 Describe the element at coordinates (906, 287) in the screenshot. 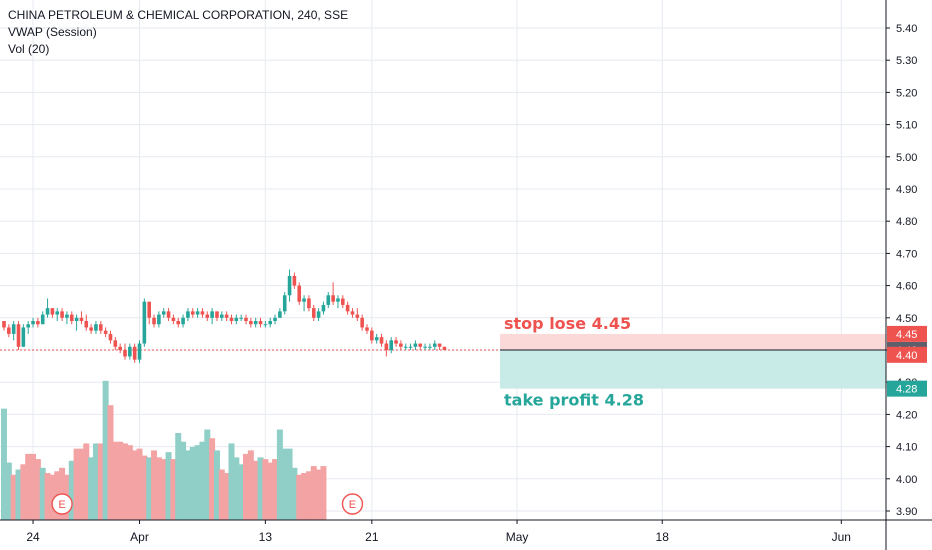

I see `price-tick-label: 4.60` at that location.